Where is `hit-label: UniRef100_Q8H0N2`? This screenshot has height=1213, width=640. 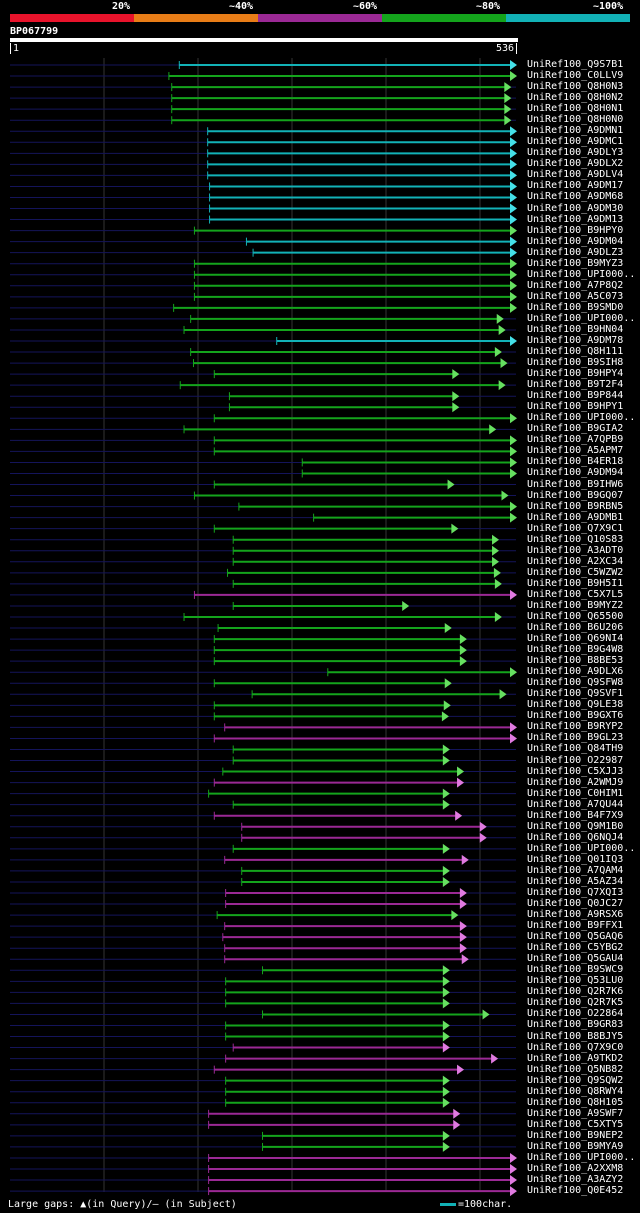
hit-label: UniRef100_Q8H0N2 is located at coordinates (575, 98).